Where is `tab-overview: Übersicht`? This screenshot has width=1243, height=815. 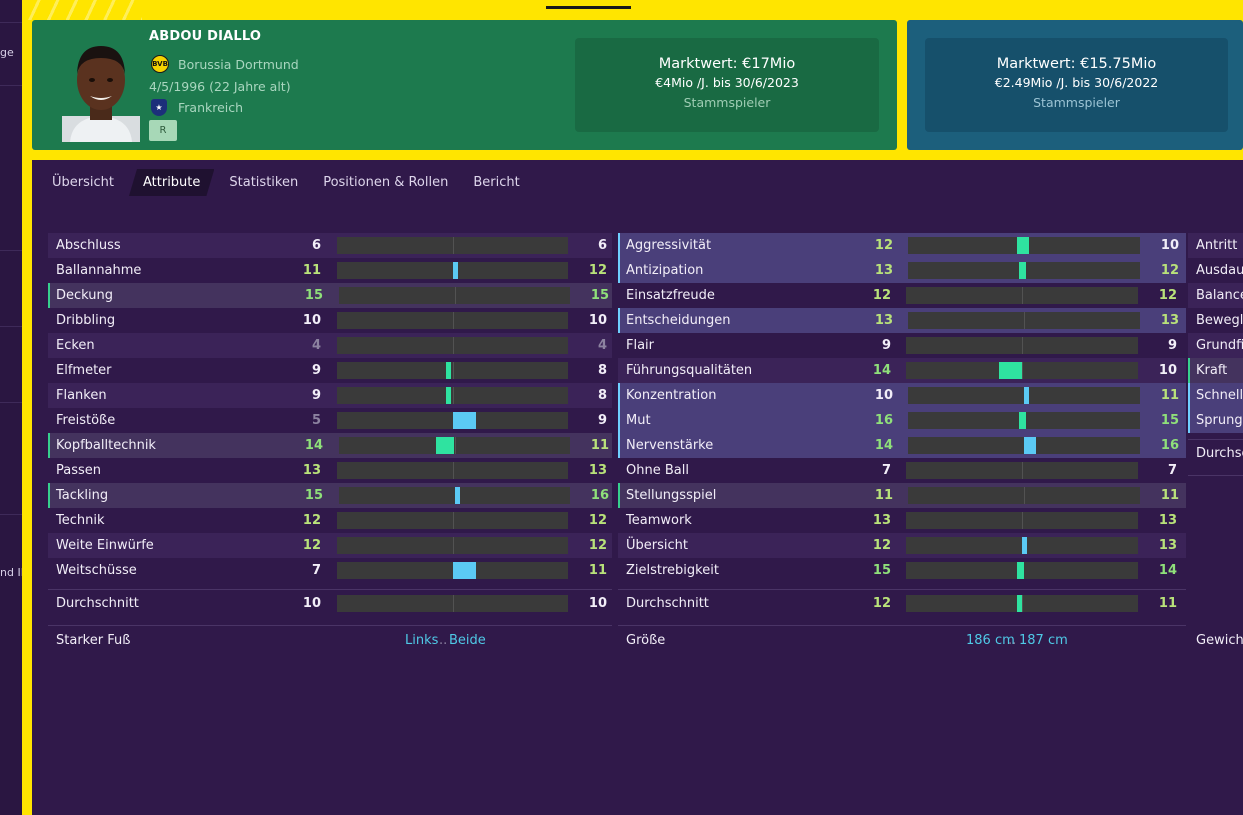 tab-overview: Übersicht is located at coordinates (83, 182).